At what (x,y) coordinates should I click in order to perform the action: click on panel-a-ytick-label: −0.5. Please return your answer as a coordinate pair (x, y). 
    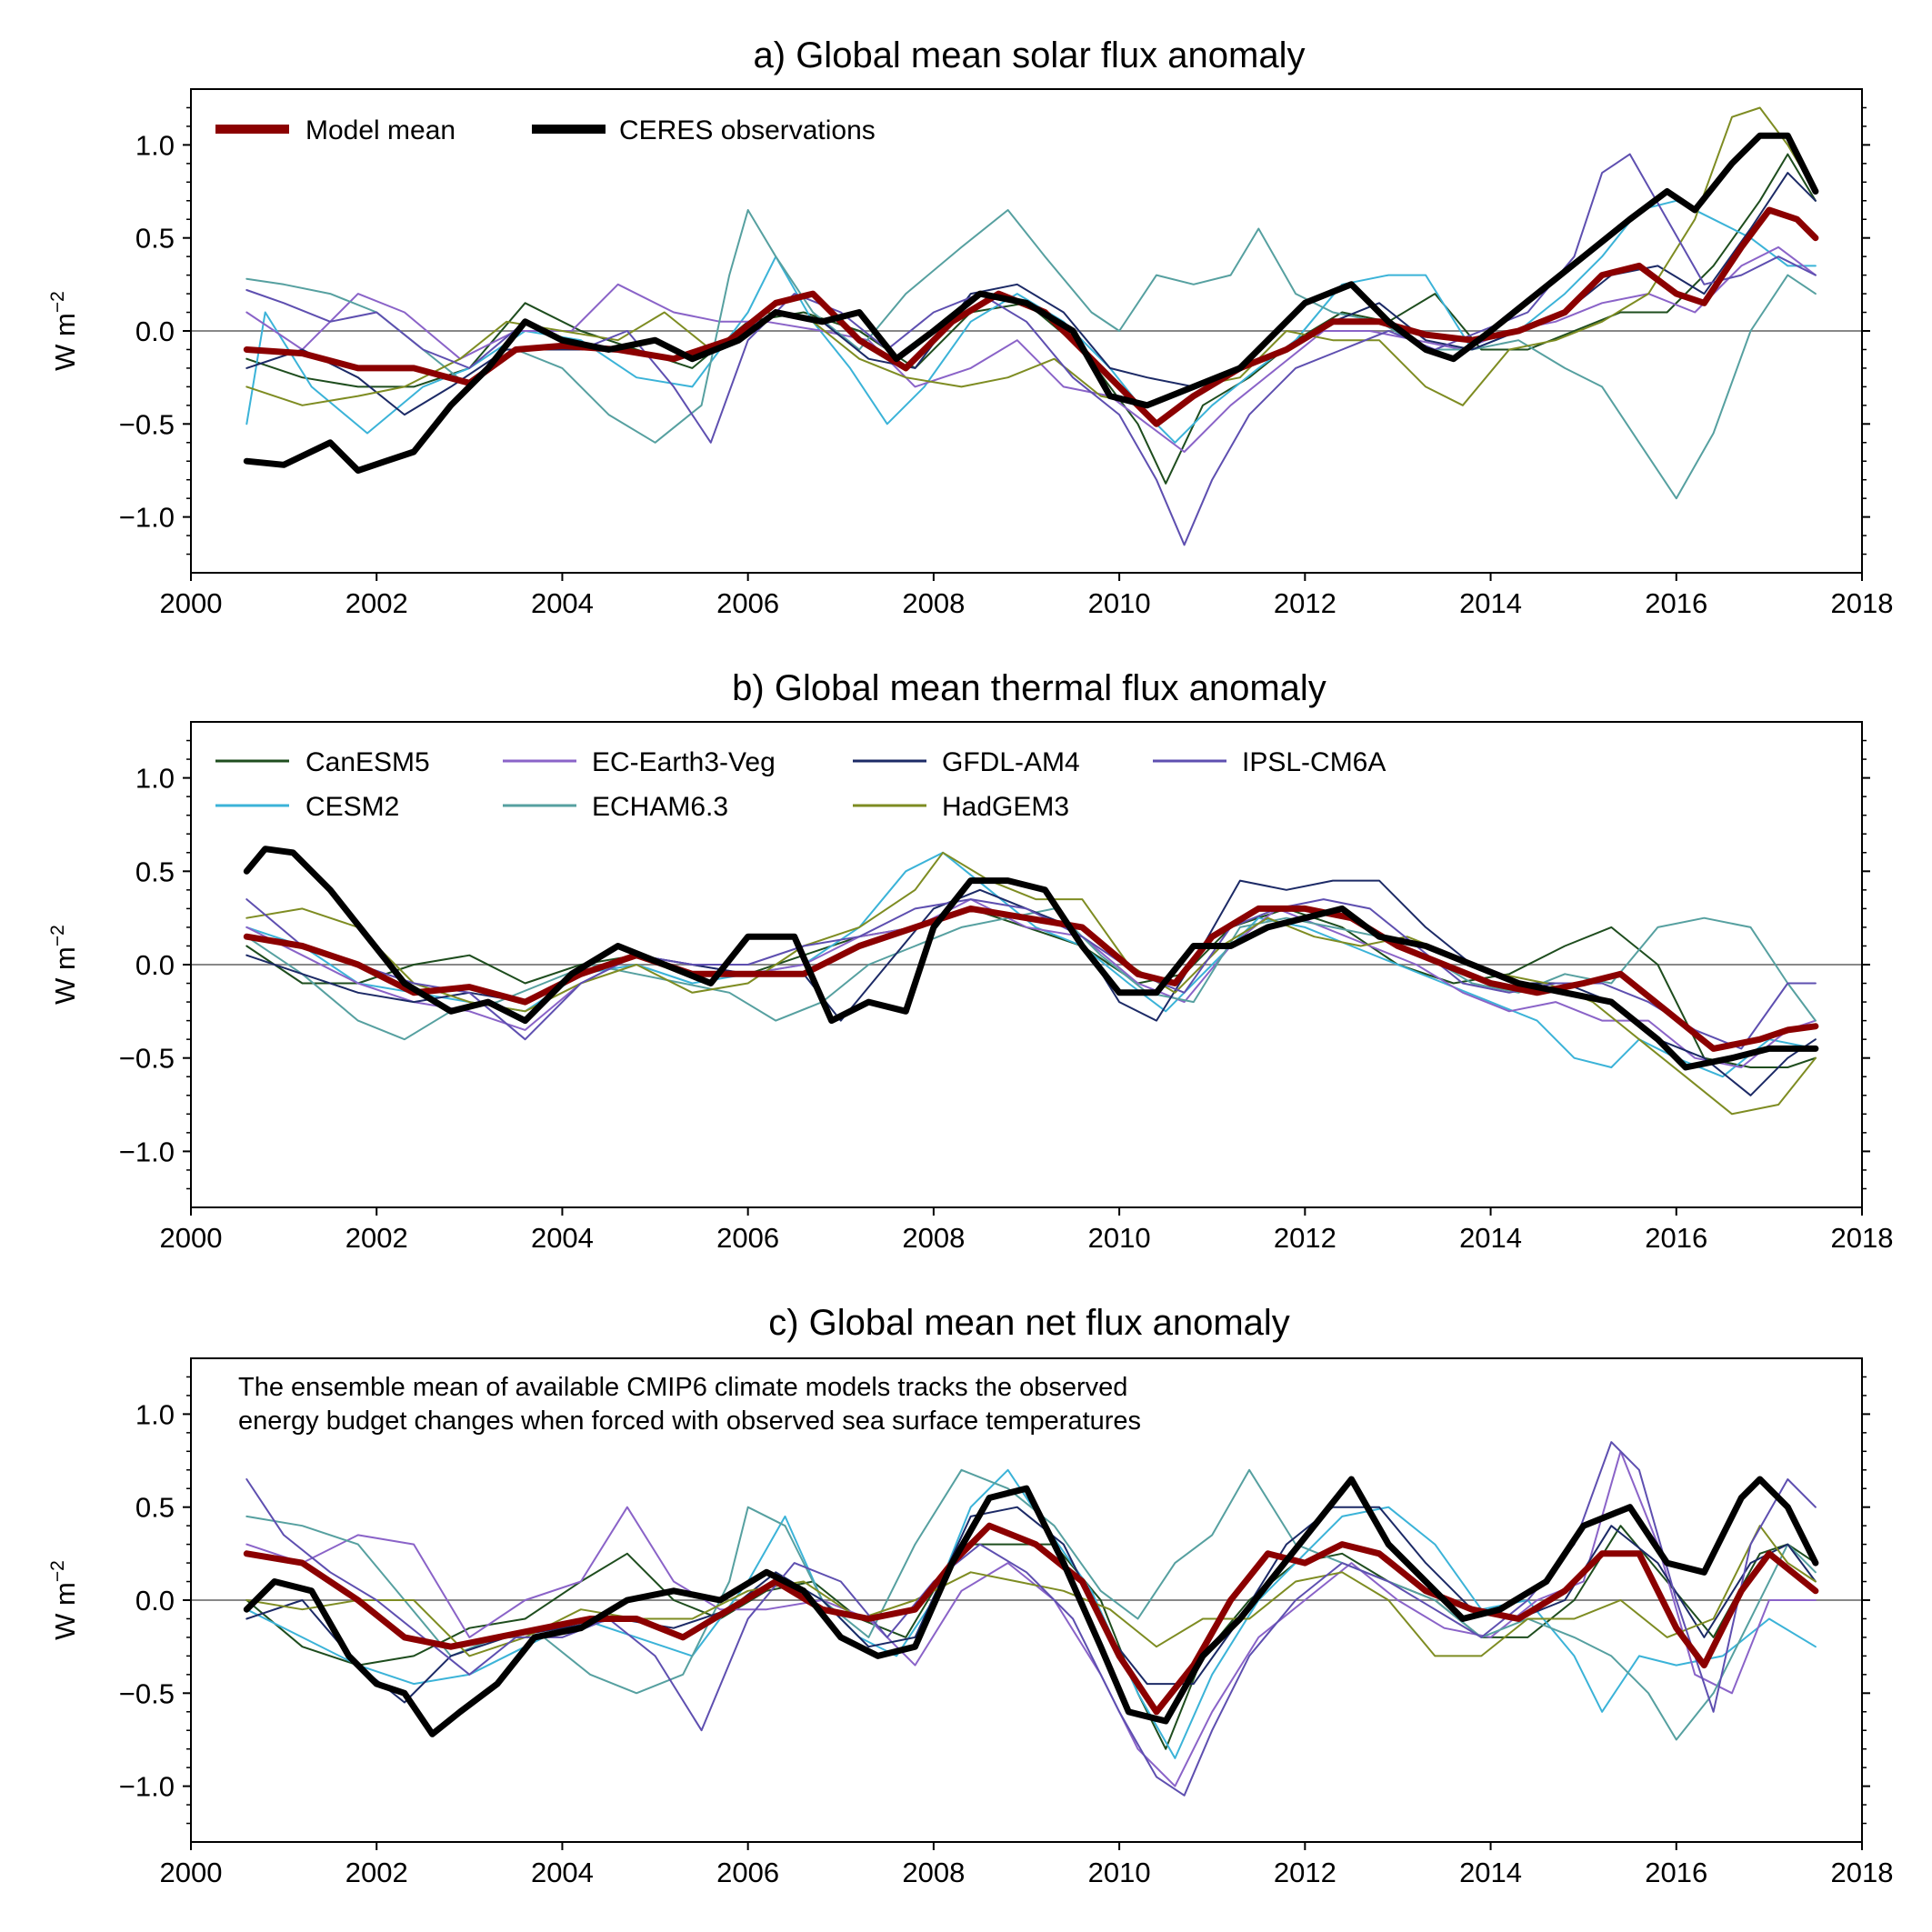
    Looking at the image, I should click on (147, 424).